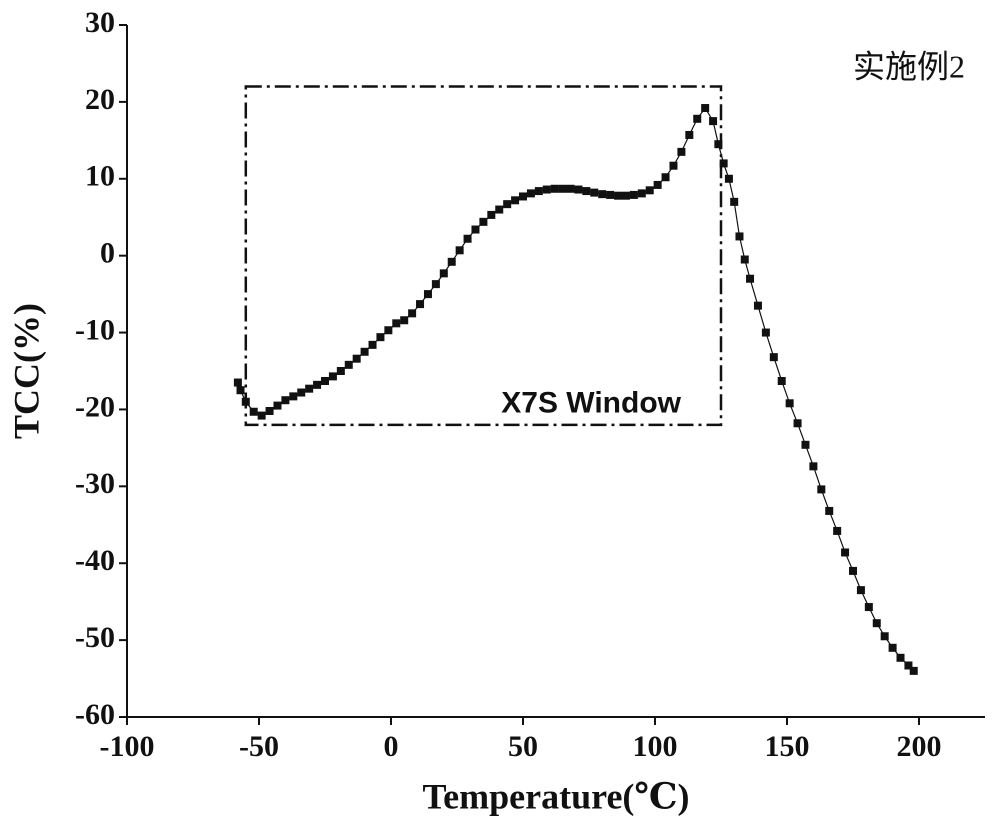 This screenshot has width=1000, height=833. What do you see at coordinates (591, 403) in the screenshot?
I see `window-label: X7S Window` at bounding box center [591, 403].